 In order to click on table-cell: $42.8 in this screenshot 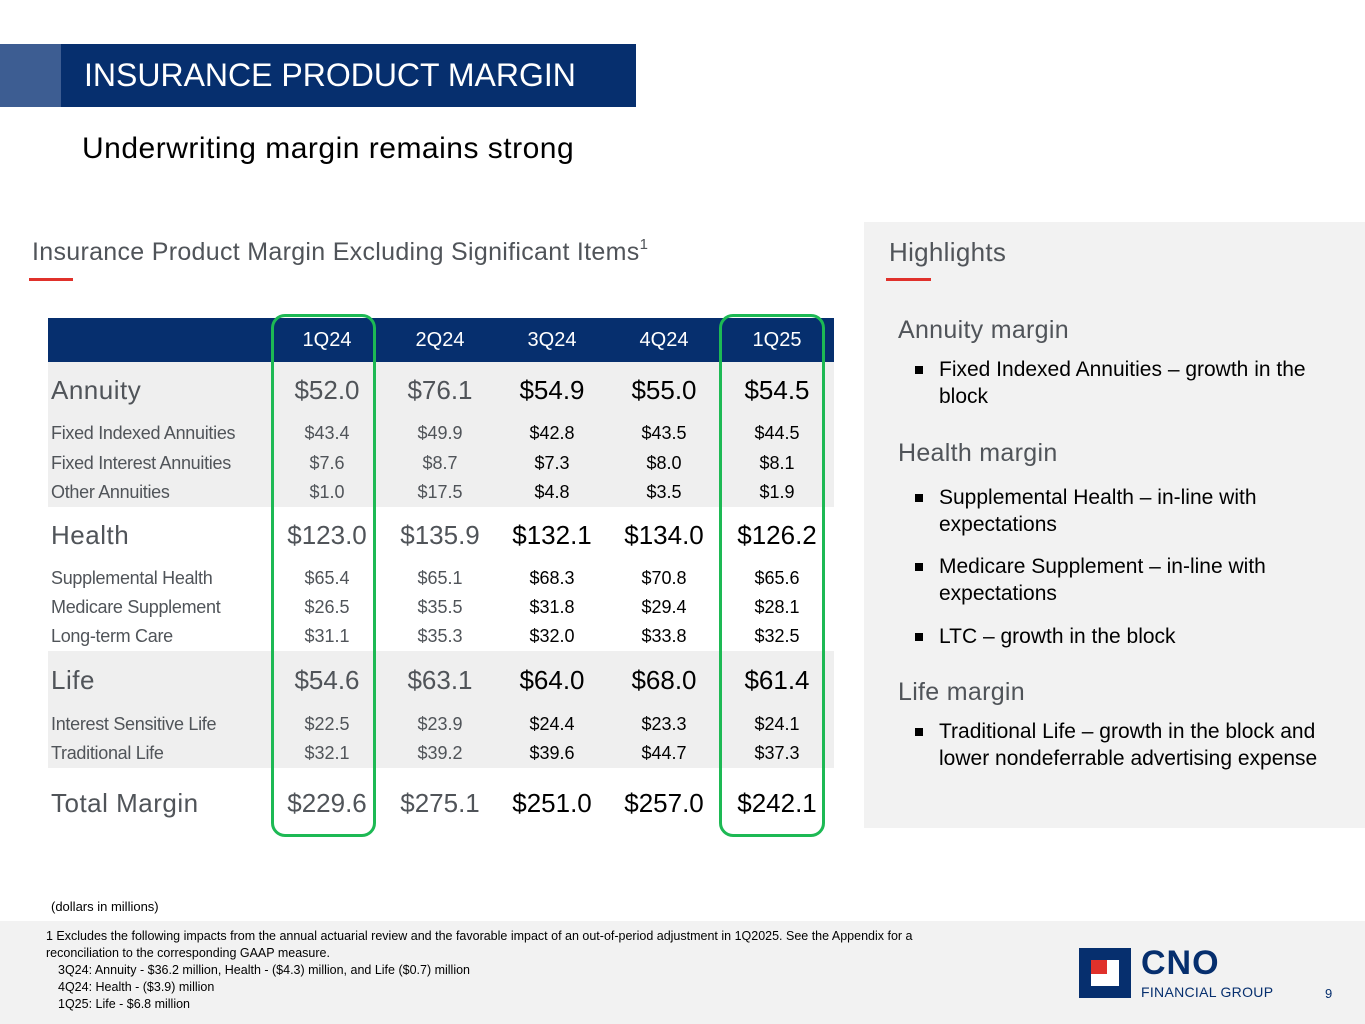, I will do `click(552, 432)`.